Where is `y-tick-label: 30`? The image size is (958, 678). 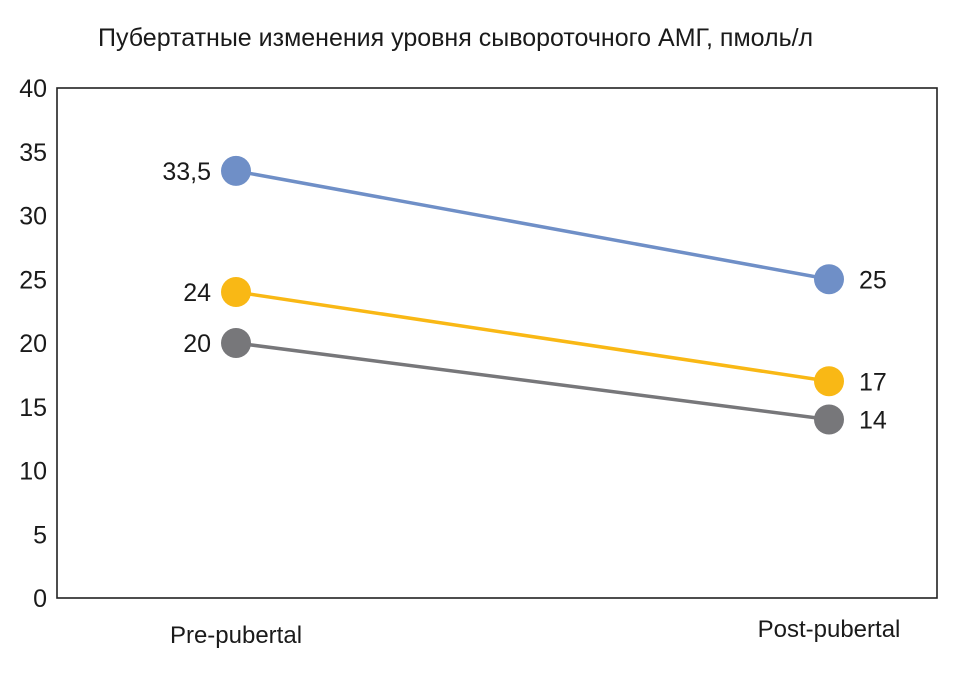 y-tick-label: 30 is located at coordinates (33, 217).